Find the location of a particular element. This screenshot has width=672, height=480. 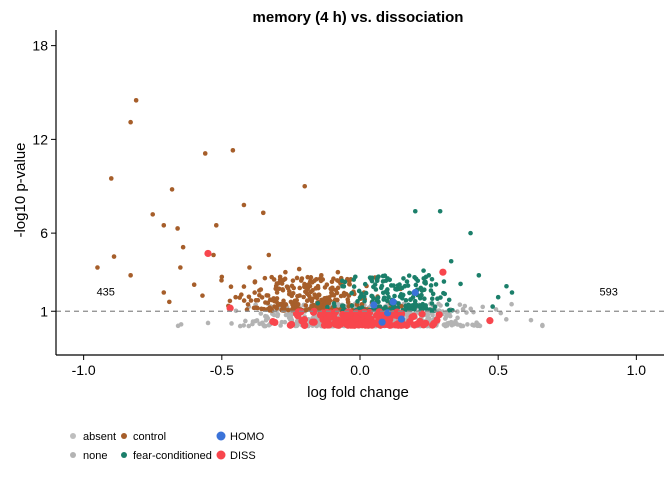

legend-key-diss is located at coordinates (221, 455).